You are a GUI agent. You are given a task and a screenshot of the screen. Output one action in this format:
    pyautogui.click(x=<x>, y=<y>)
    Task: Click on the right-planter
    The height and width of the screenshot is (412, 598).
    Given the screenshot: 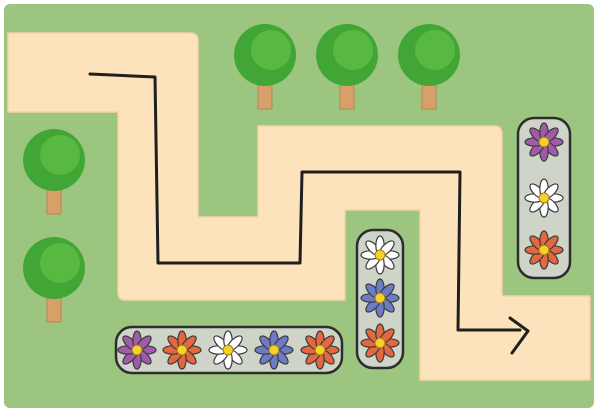 What is the action you would take?
    pyautogui.click(x=544, y=198)
    